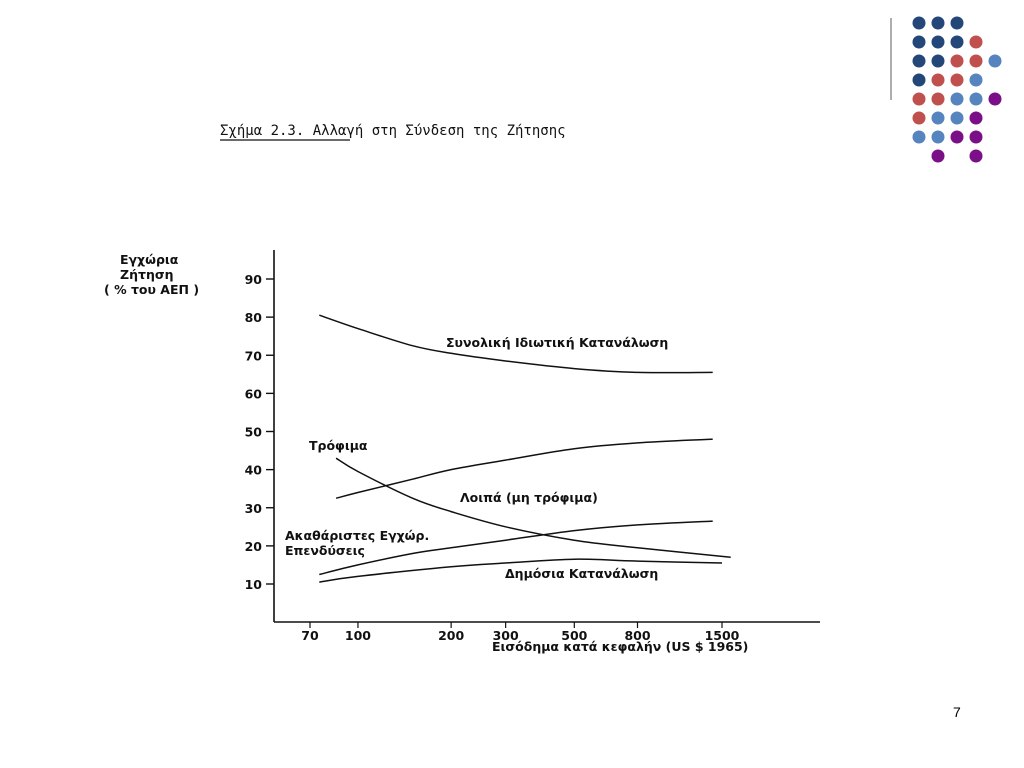  What do you see at coordinates (254, 393) in the screenshot?
I see `y-tick-label: 60` at bounding box center [254, 393].